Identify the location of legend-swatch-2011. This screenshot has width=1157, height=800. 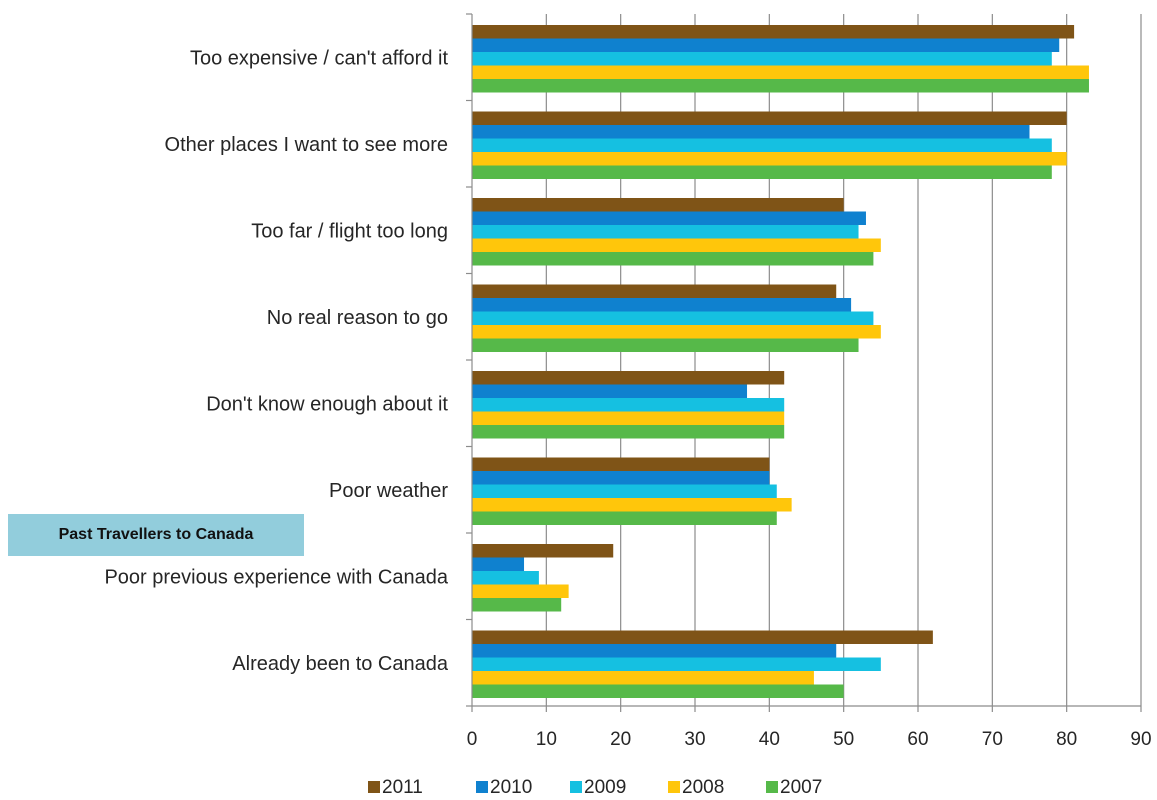
(374, 787).